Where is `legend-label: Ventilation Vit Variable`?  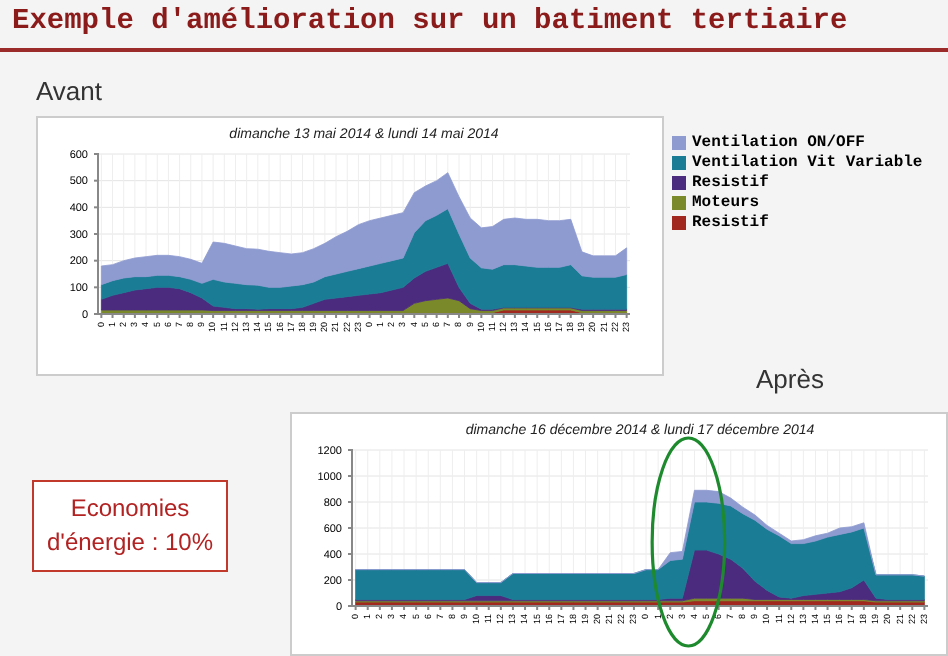 legend-label: Ventilation Vit Variable is located at coordinates (807, 162).